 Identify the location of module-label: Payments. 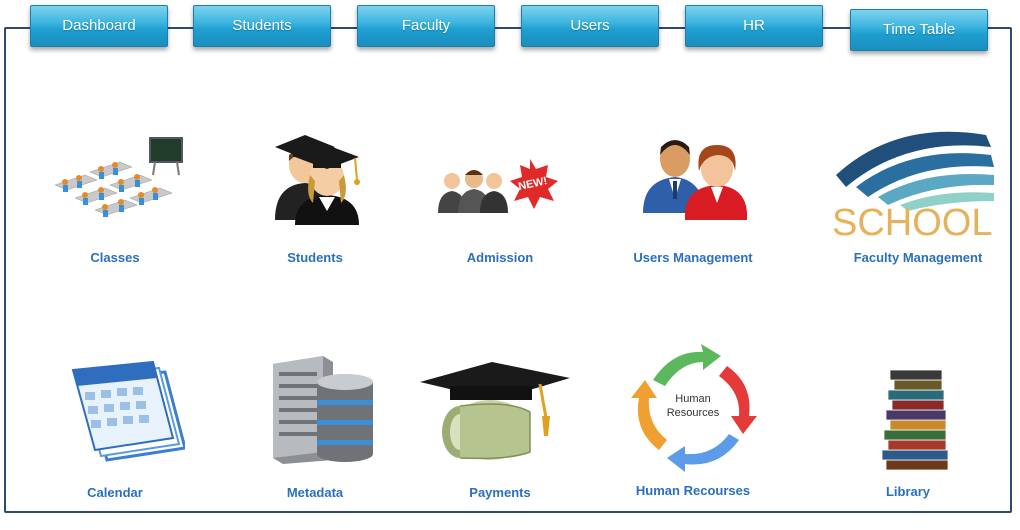
(500, 492).